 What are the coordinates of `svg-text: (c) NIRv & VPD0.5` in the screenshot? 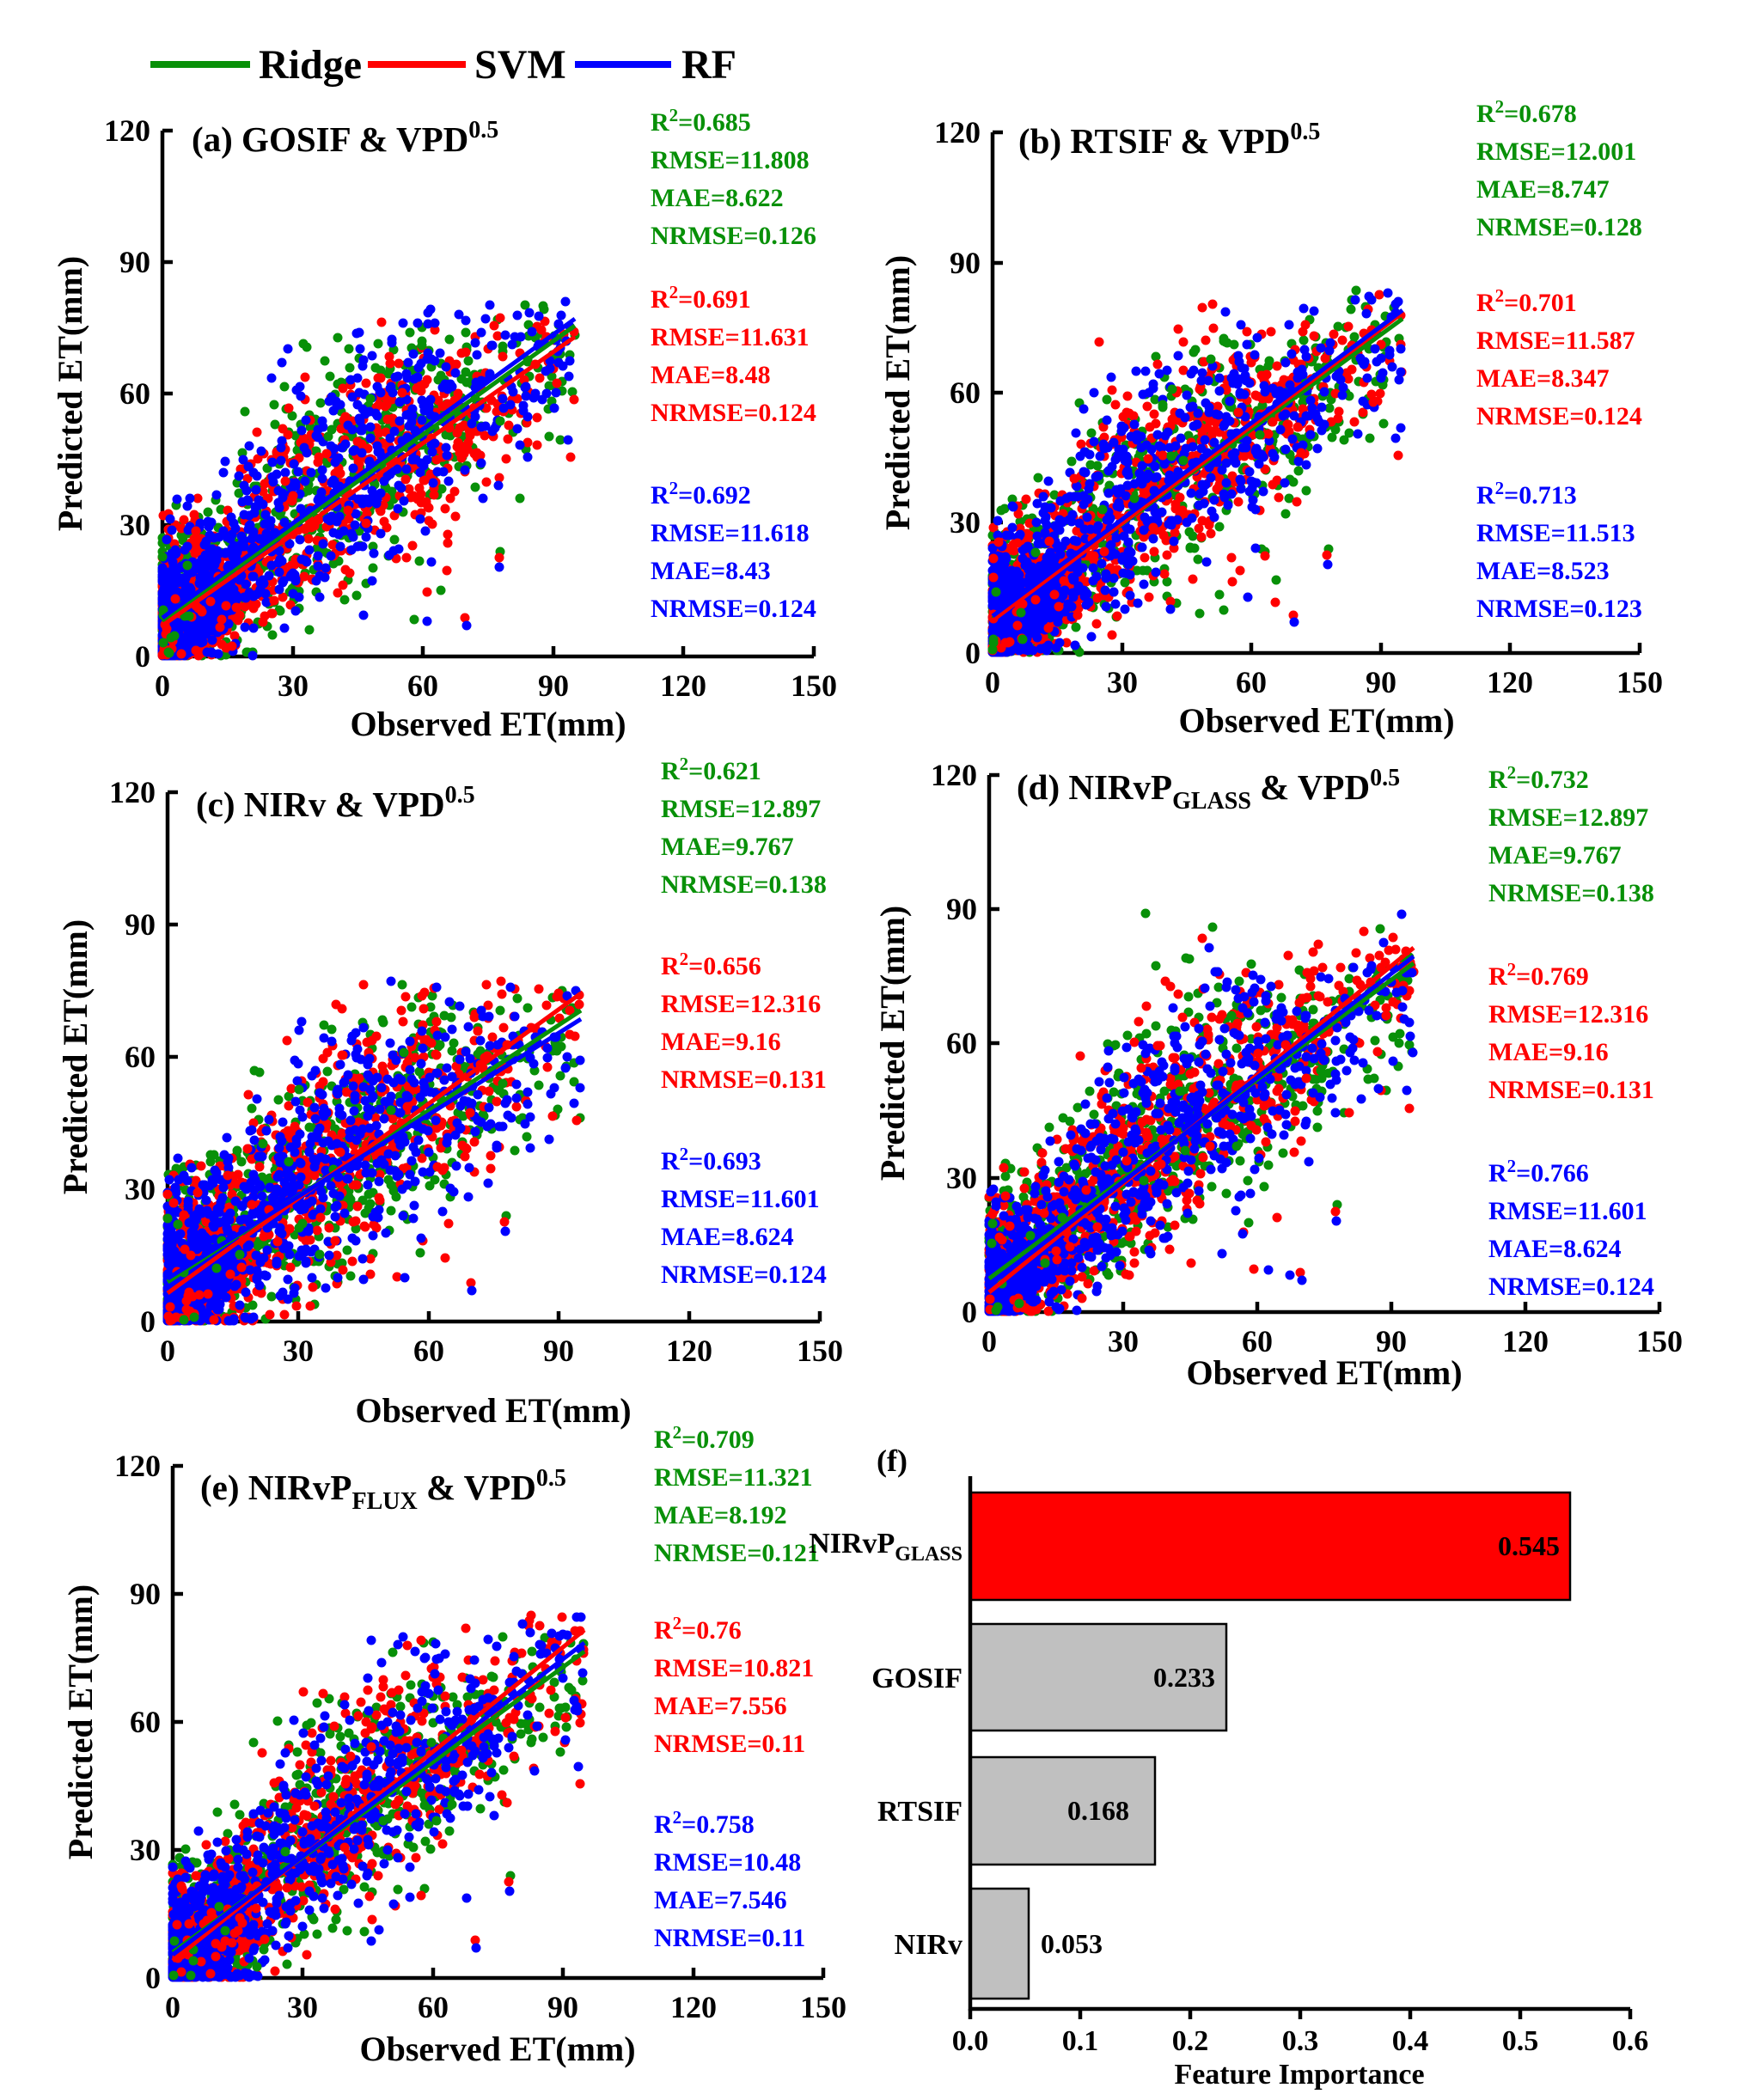 It's located at (335, 803).